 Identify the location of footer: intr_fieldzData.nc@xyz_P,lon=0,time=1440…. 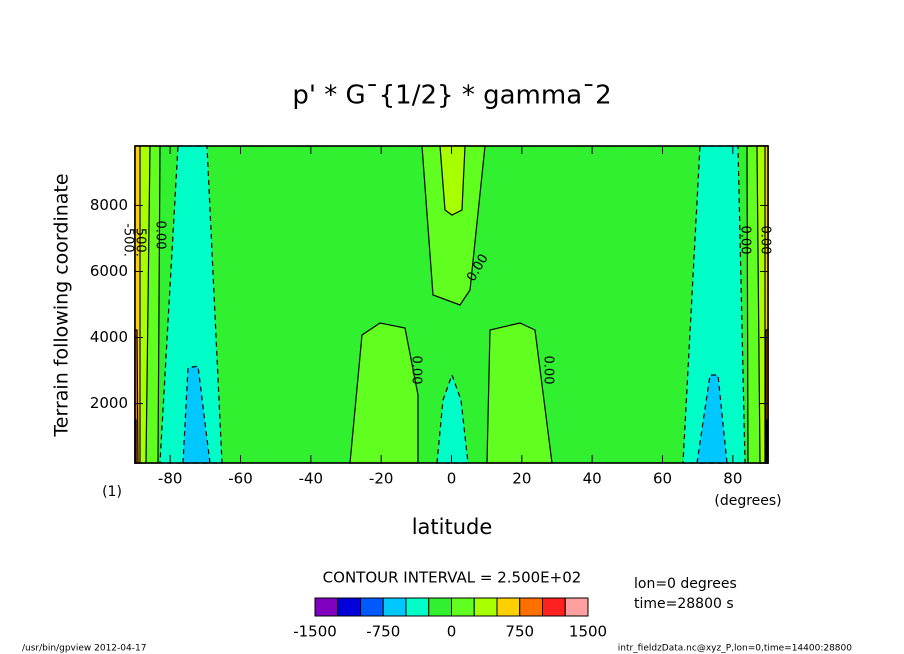
(735, 649).